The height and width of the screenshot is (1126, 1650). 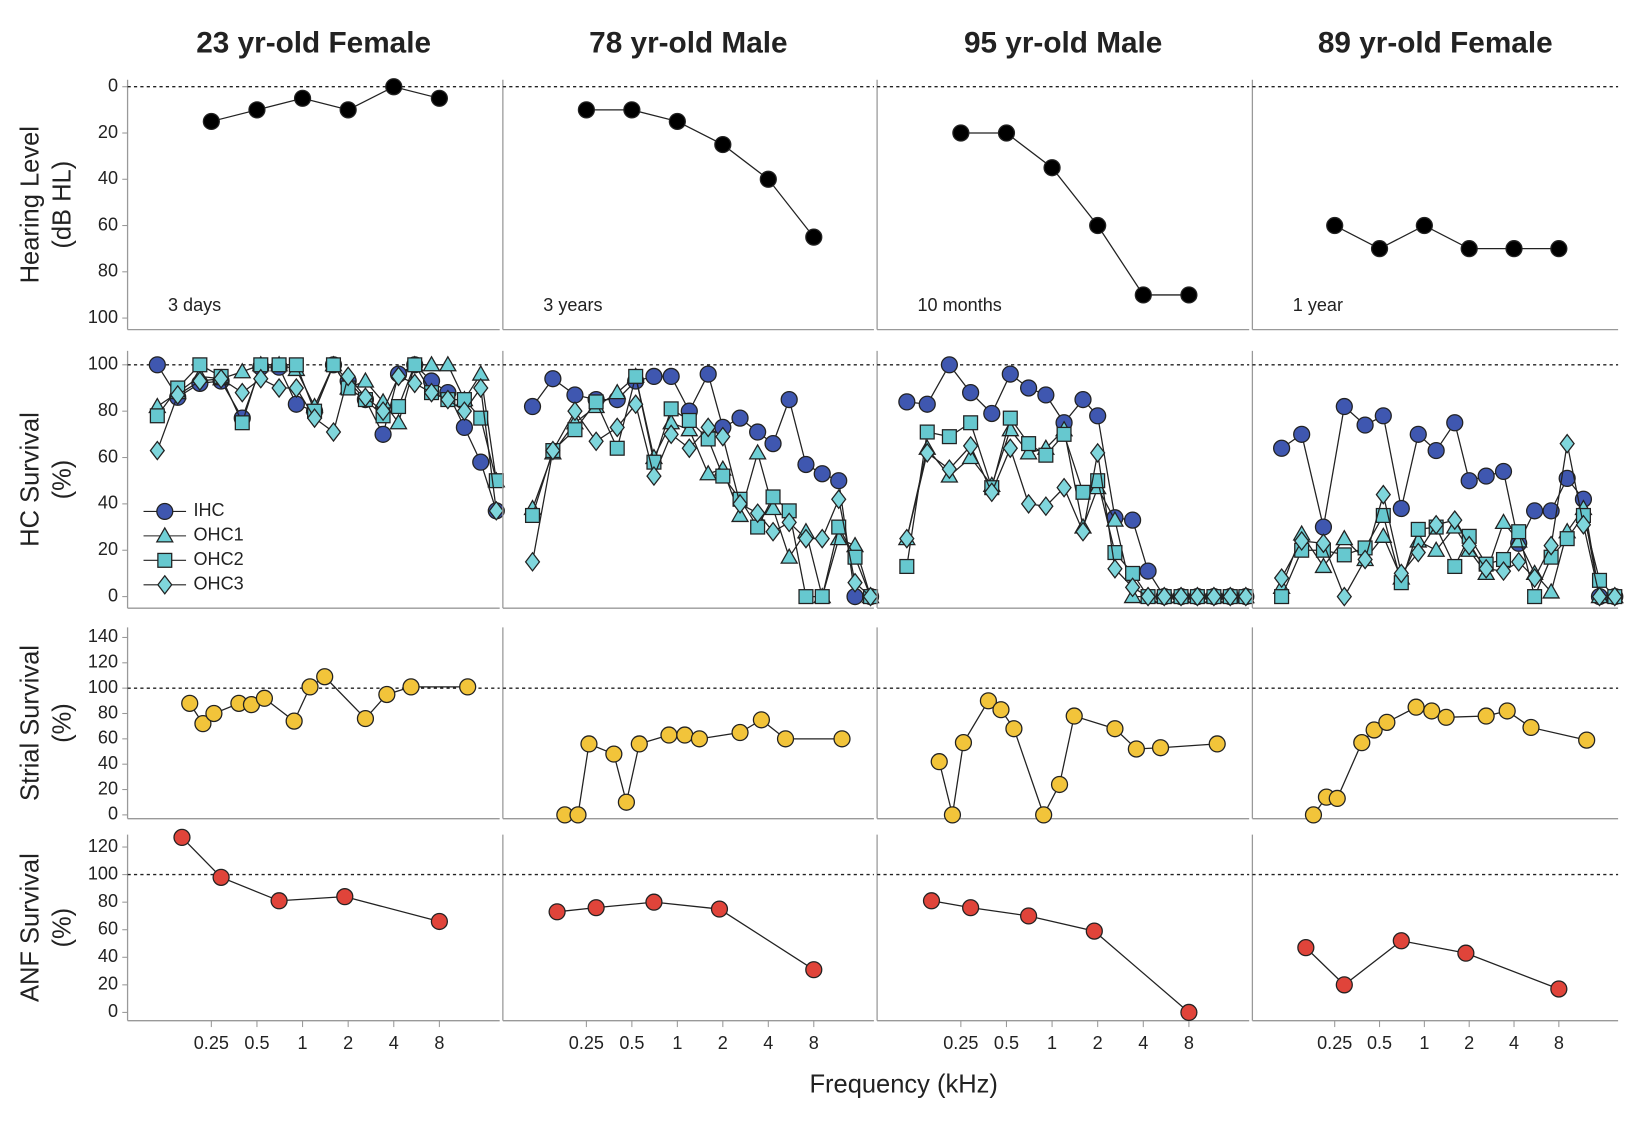 What do you see at coordinates (103, 846) in the screenshot?
I see `y-tick-label: 120` at bounding box center [103, 846].